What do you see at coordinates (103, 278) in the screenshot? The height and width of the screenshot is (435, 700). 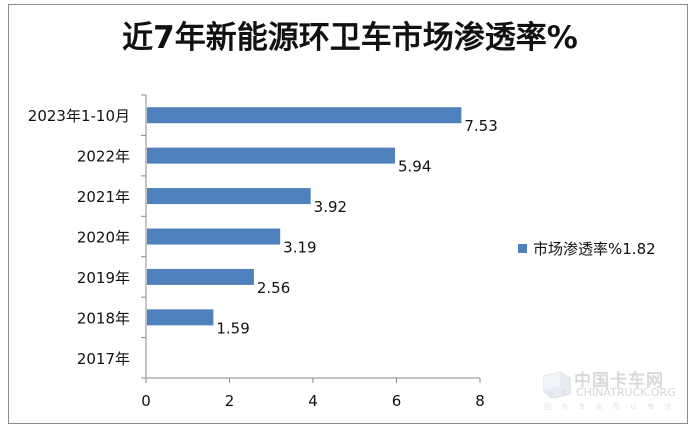 I see `y-category-label: 2019年` at bounding box center [103, 278].